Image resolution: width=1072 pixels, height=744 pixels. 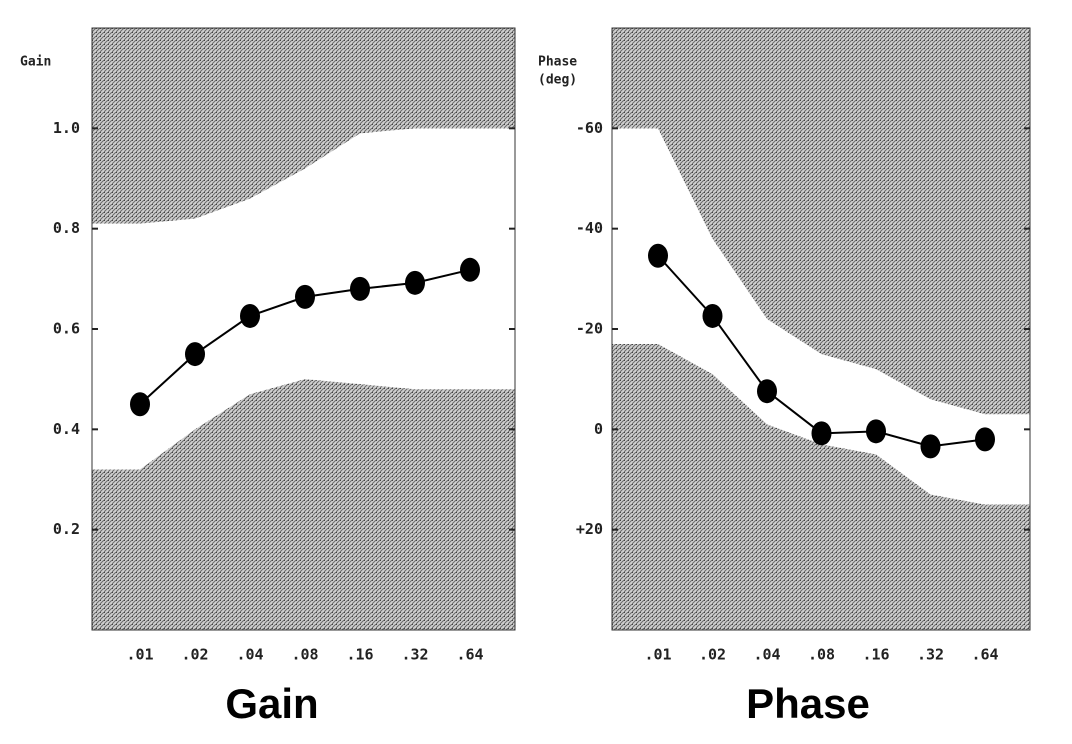 I want to click on y-tick-label: 0.8, so click(x=66, y=228).